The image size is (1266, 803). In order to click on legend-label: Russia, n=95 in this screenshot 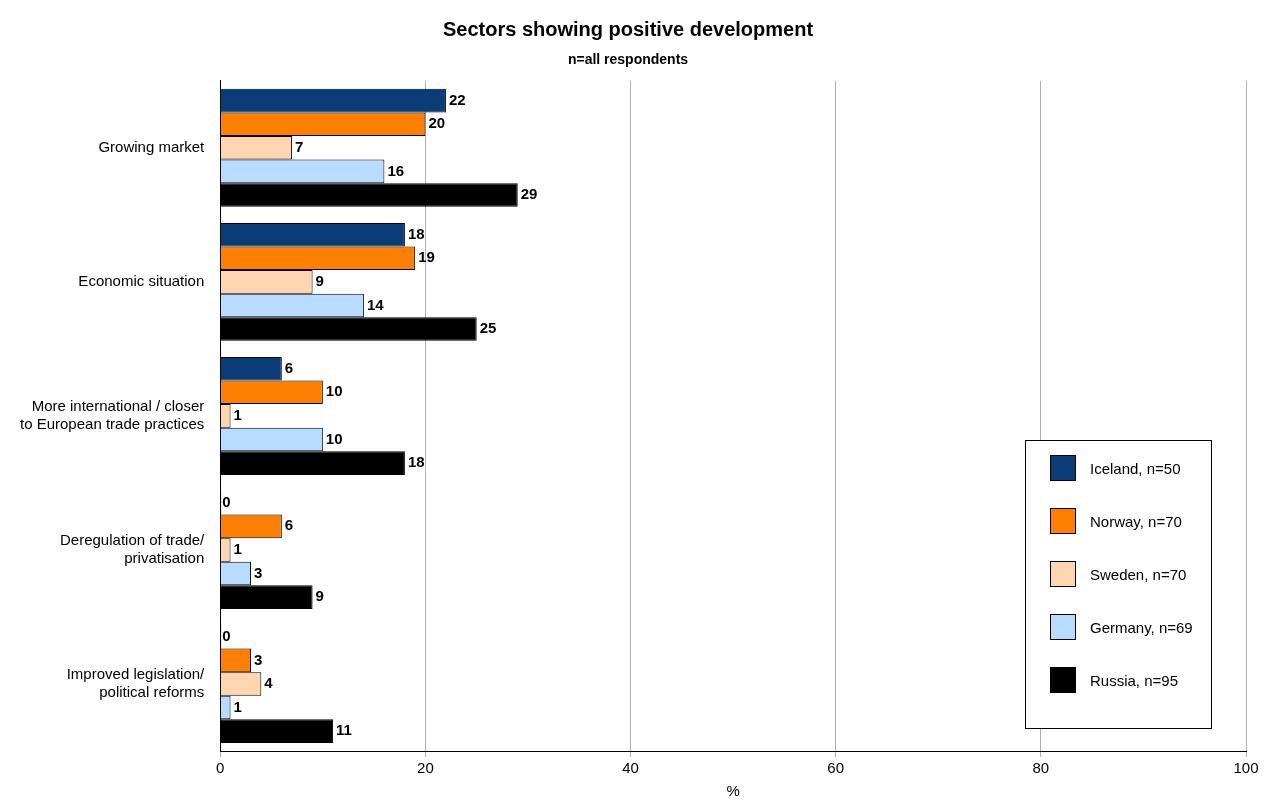, I will do `click(1134, 680)`.